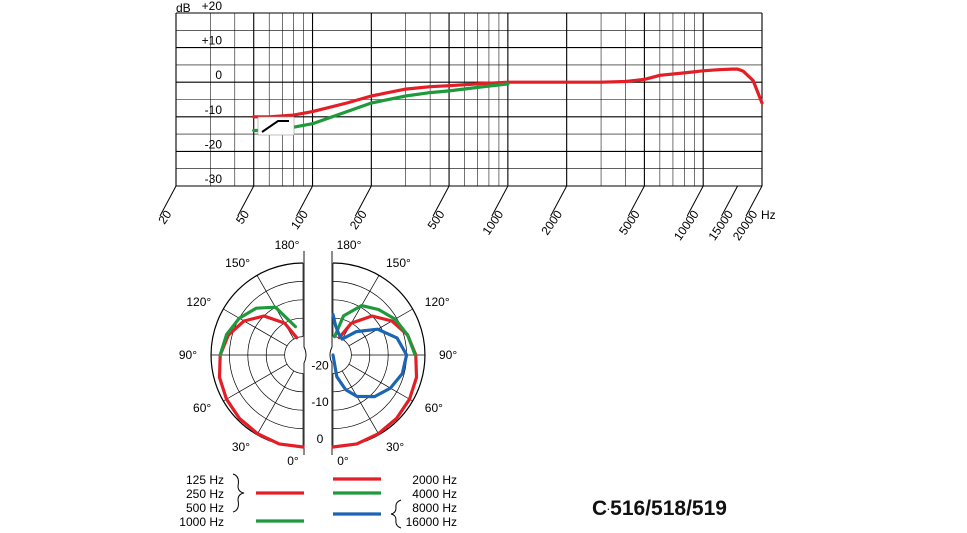 The height and width of the screenshot is (533, 967). I want to click on x-axis-unit-label: Hz, so click(768, 215).